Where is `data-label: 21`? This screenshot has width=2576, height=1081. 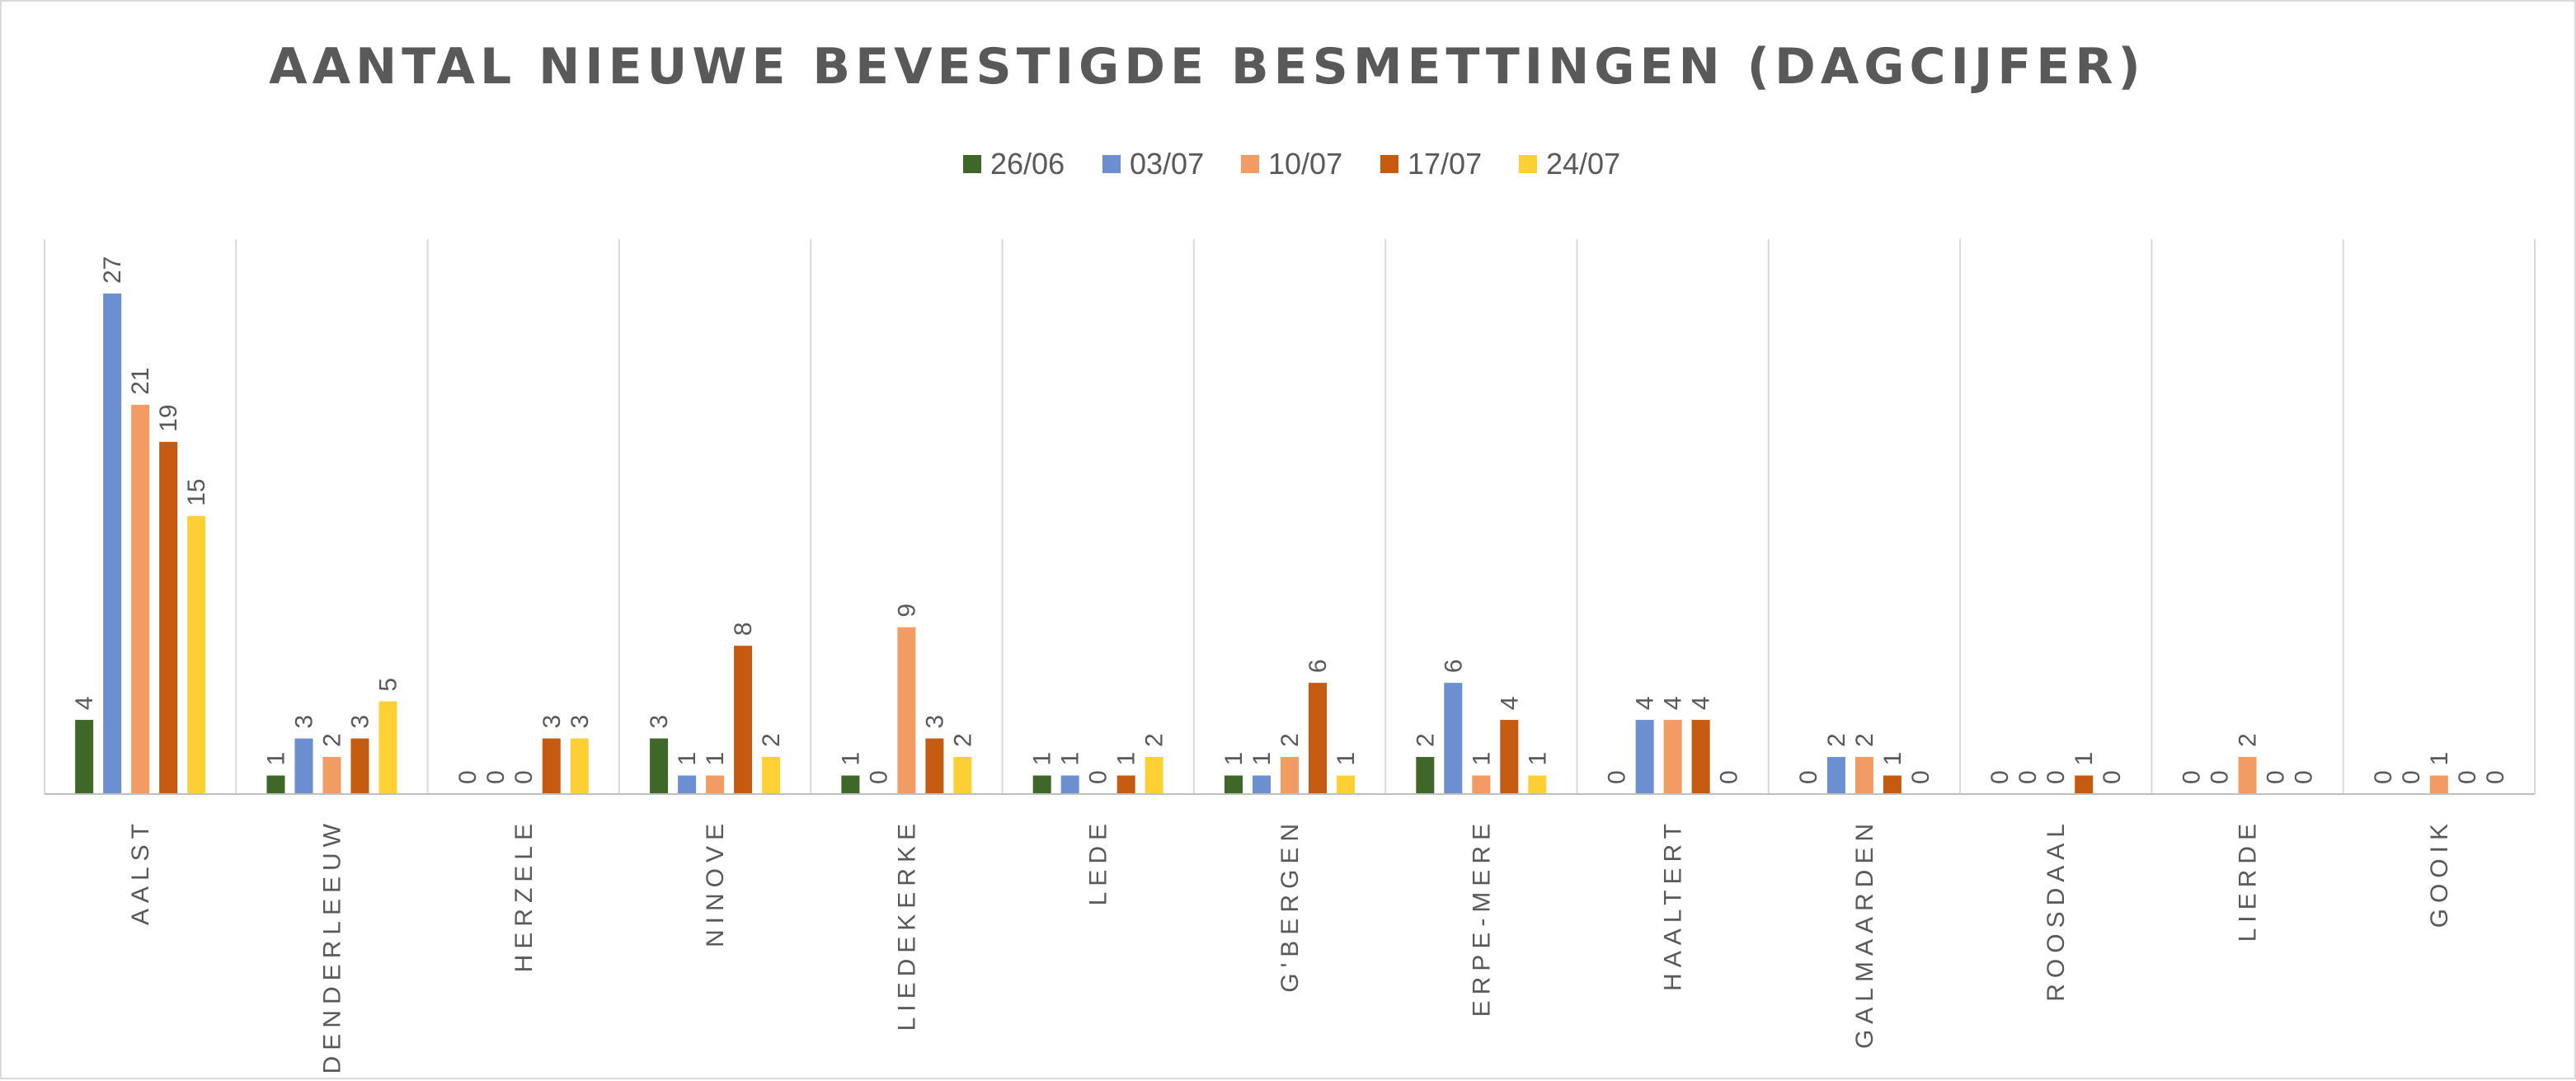
data-label: 21 is located at coordinates (140, 382).